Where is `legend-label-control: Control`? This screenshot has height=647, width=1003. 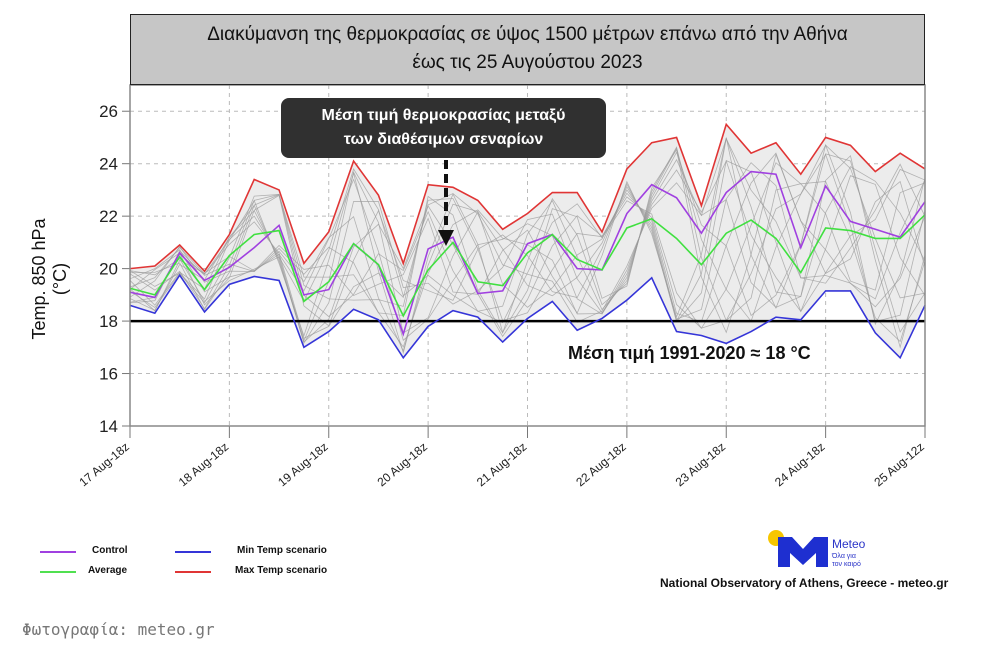
legend-label-control: Control is located at coordinates (110, 550).